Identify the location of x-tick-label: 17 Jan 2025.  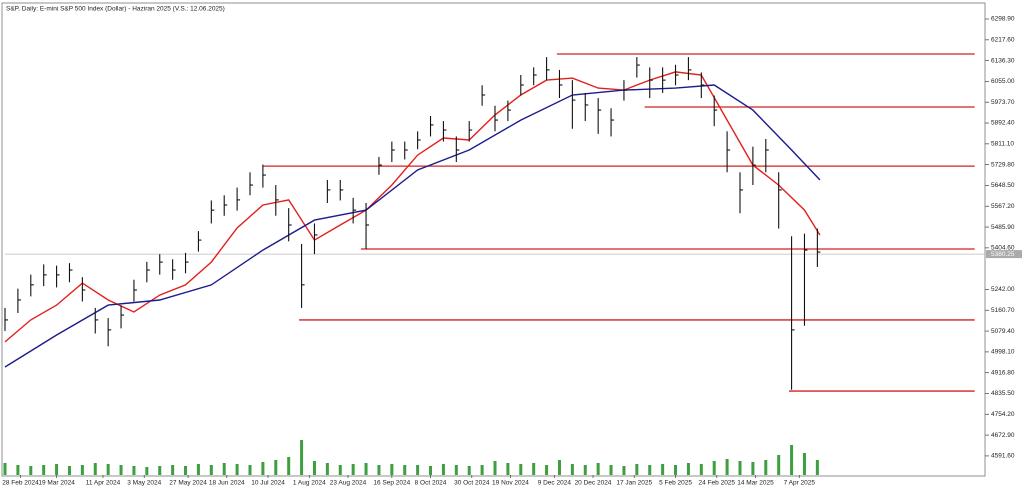
(634, 483).